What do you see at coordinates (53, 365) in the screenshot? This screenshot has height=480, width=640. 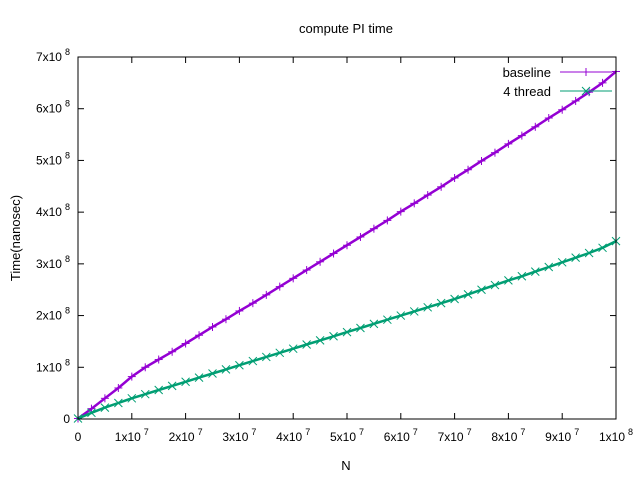 I see `y-tick-label: 1x10 8` at bounding box center [53, 365].